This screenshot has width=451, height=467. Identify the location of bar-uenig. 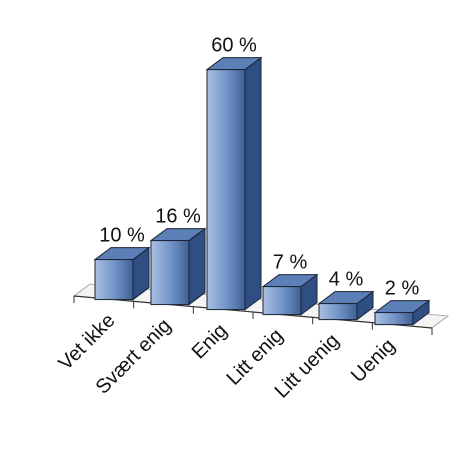
(402, 312).